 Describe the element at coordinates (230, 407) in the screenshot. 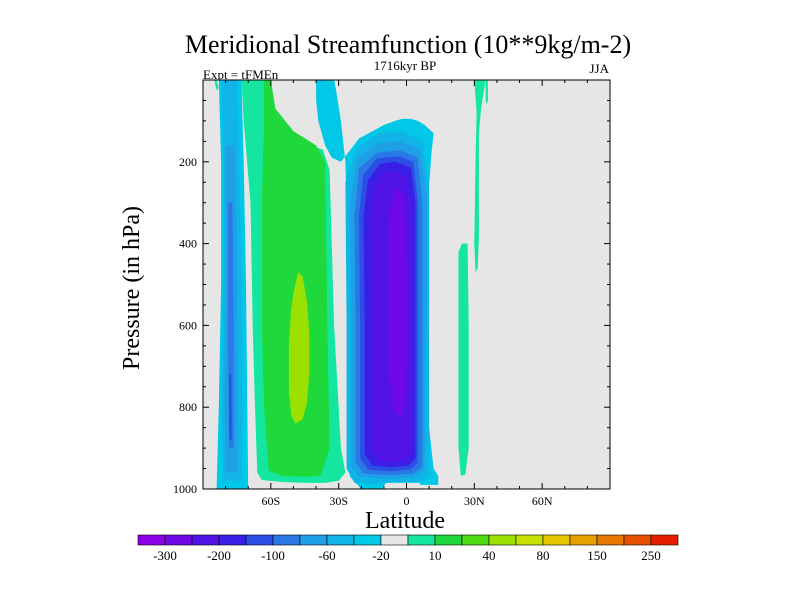

I see `contour-region-sh-ferrel-deep` at that location.